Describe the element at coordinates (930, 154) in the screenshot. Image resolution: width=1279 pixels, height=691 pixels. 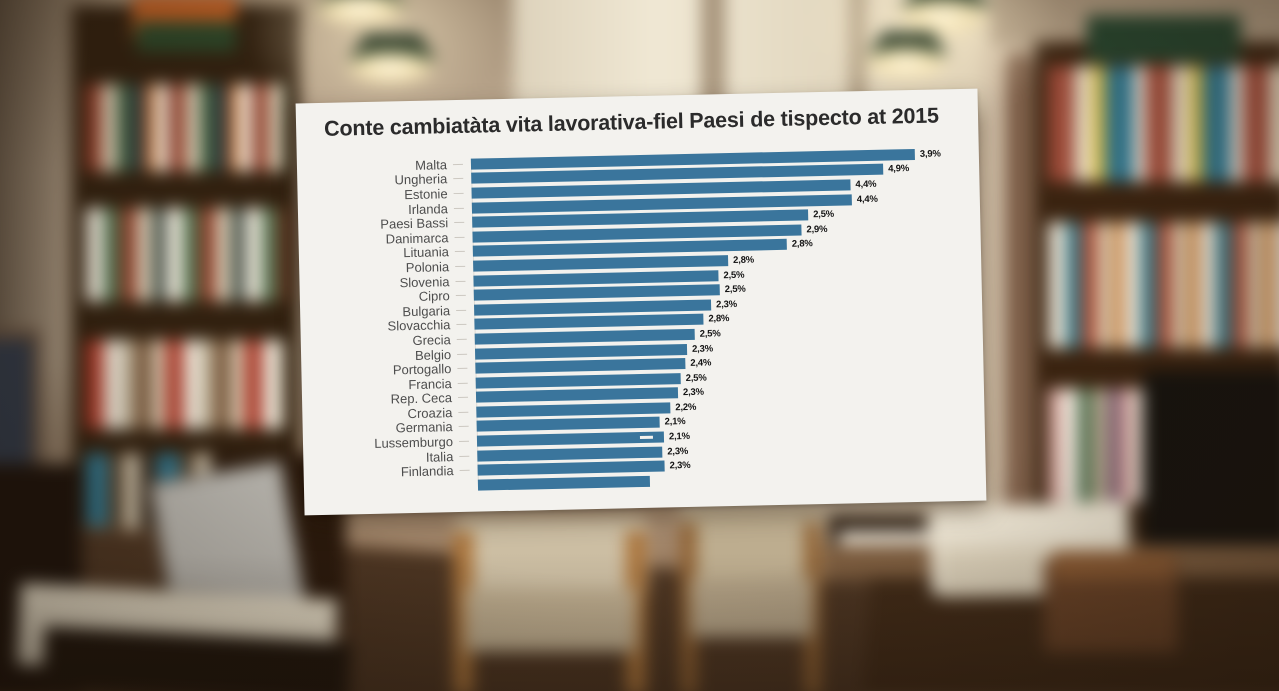
I see `value-label: 3,9%` at that location.